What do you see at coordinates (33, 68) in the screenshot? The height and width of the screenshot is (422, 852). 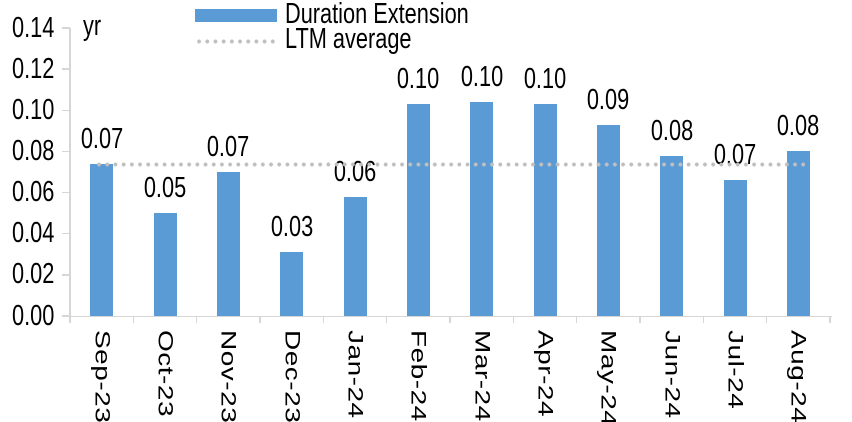 I see `y-axis-tick-label: 0.12` at bounding box center [33, 68].